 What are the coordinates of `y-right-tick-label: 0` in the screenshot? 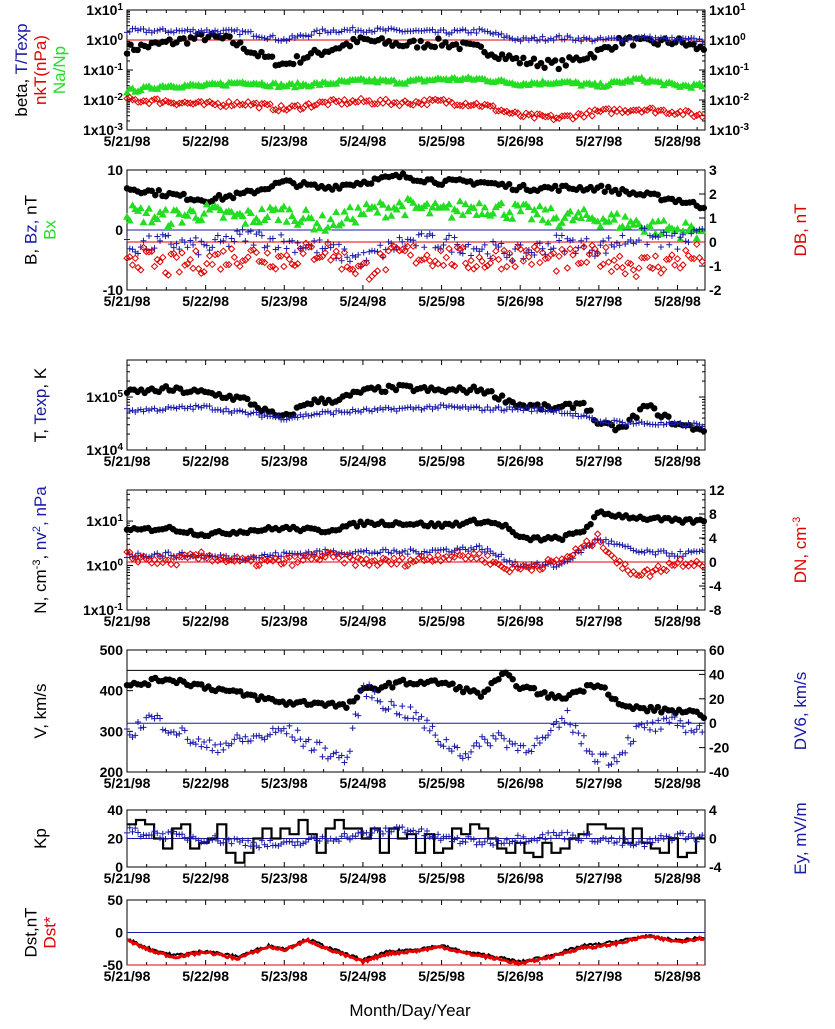 It's located at (713, 723).